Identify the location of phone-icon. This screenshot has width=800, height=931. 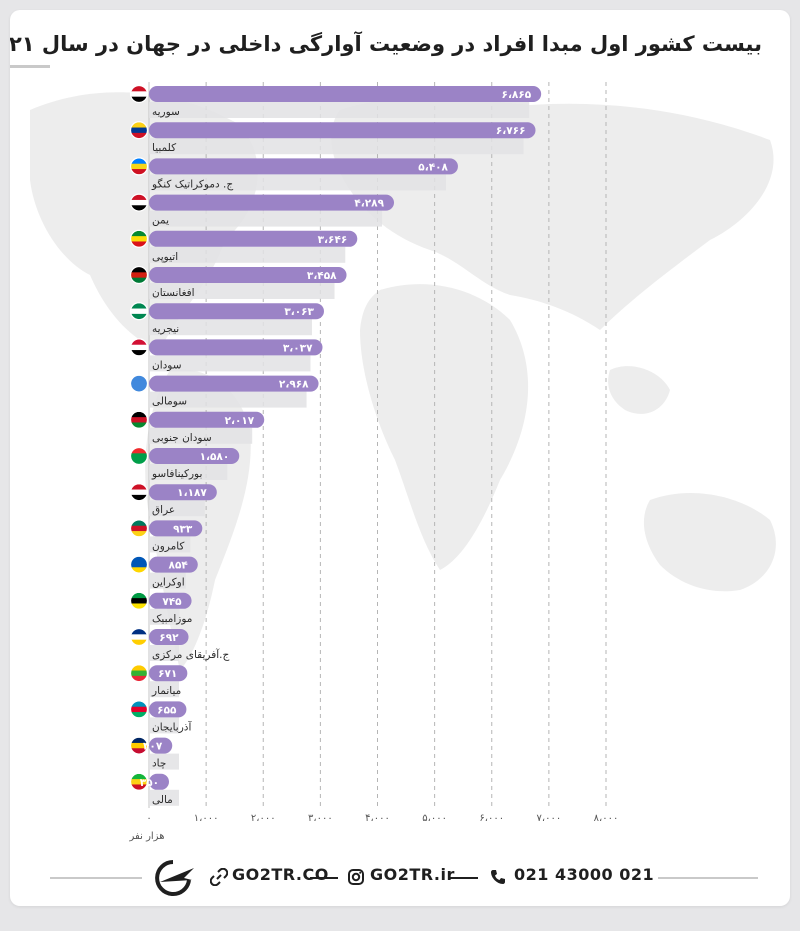
(498, 877).